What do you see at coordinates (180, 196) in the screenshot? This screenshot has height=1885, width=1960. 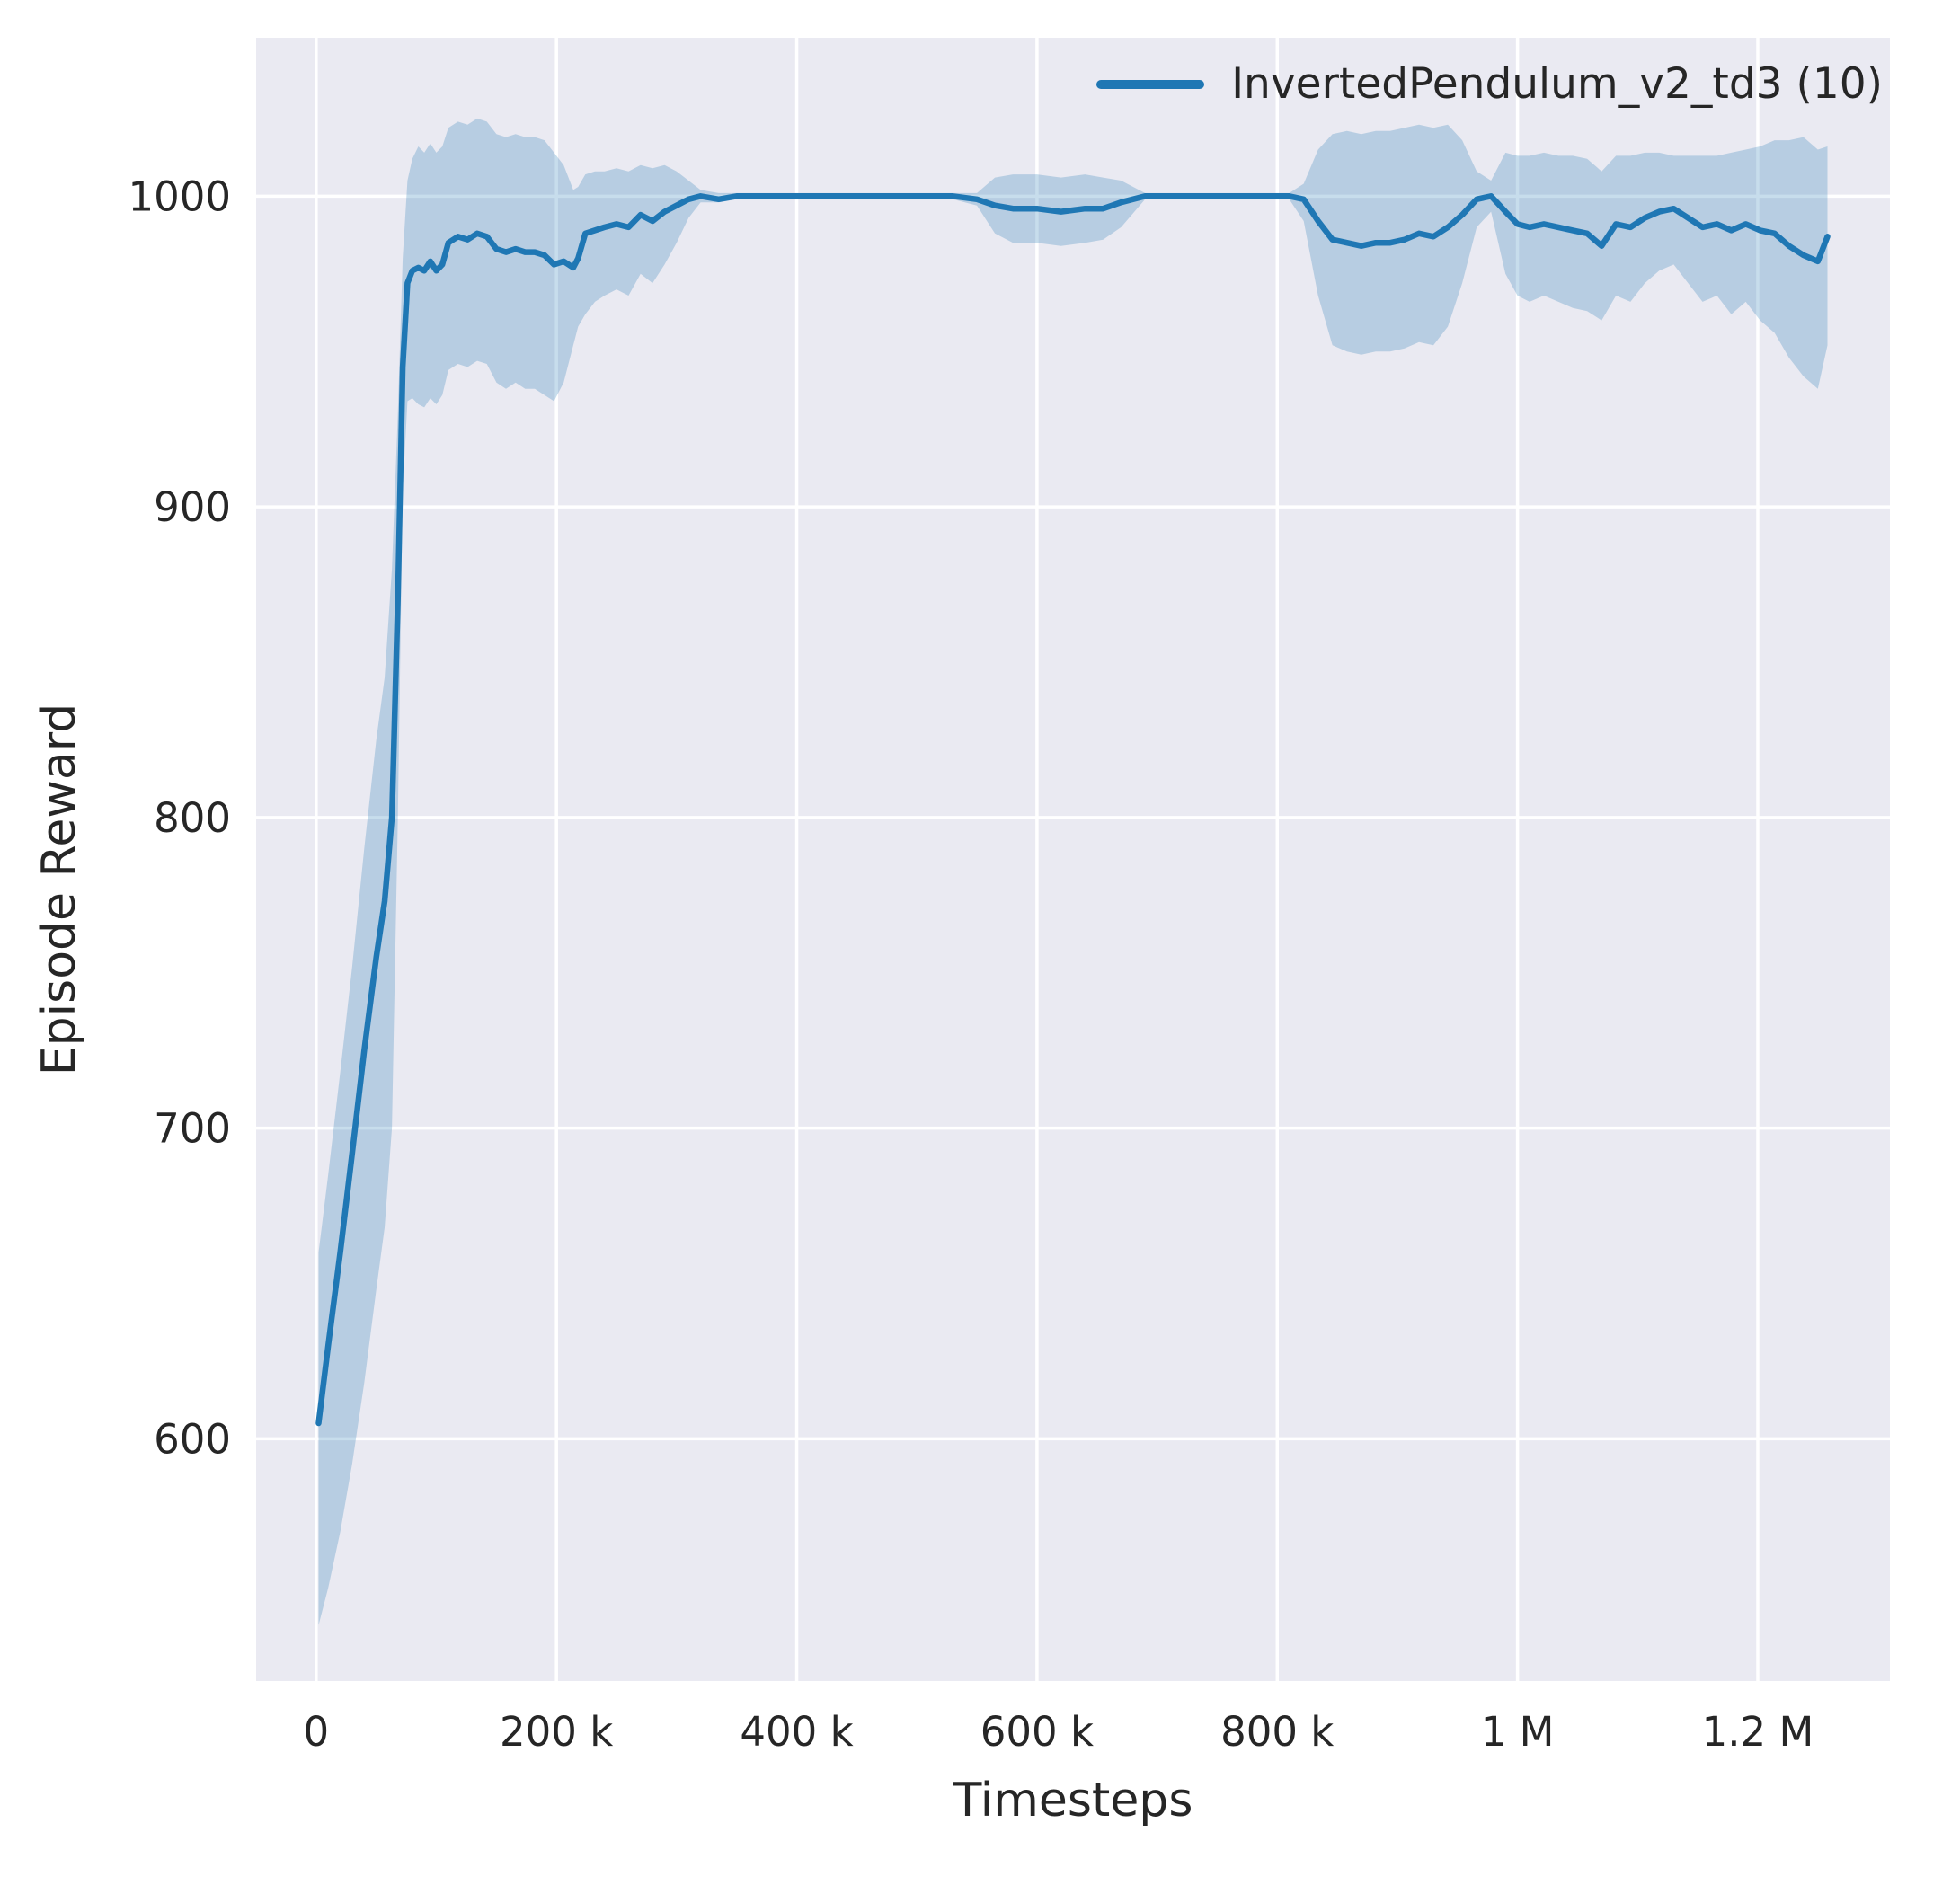 I see `y-tick-label: 1000` at bounding box center [180, 196].